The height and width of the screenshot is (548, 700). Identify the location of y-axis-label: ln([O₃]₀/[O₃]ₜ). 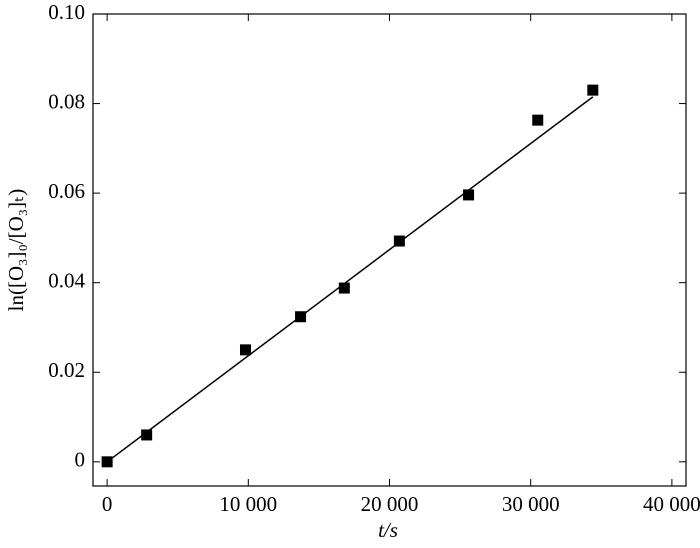
(16, 250).